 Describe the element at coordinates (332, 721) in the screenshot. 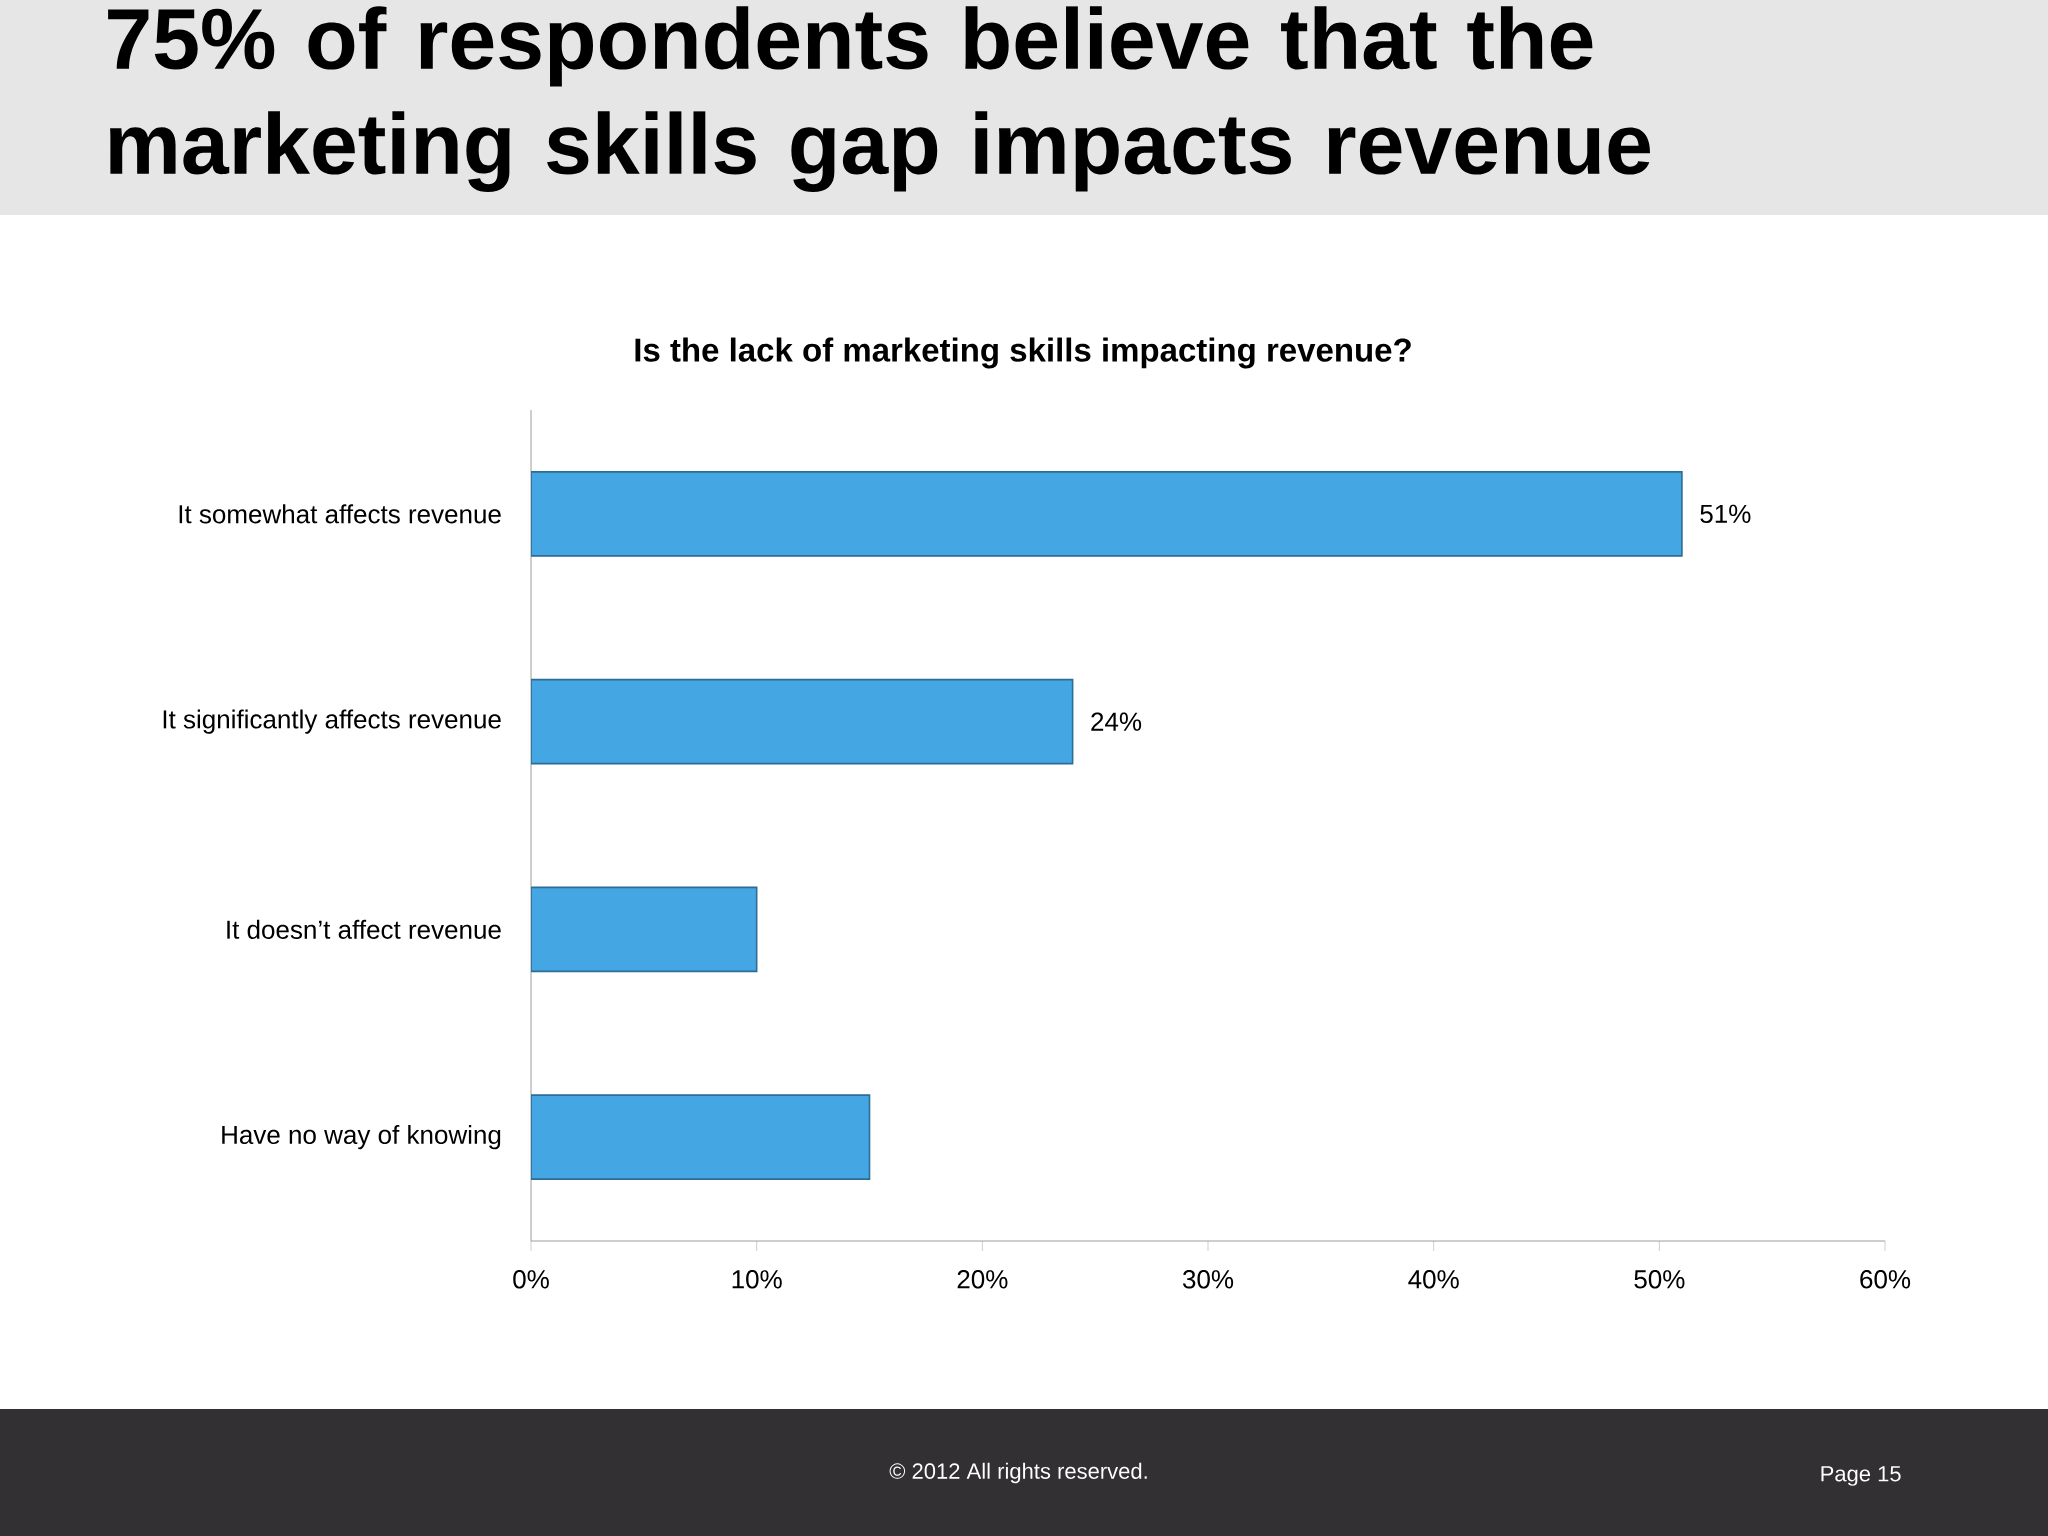

I see `y-tick-label: It significantly affects revenue` at that location.